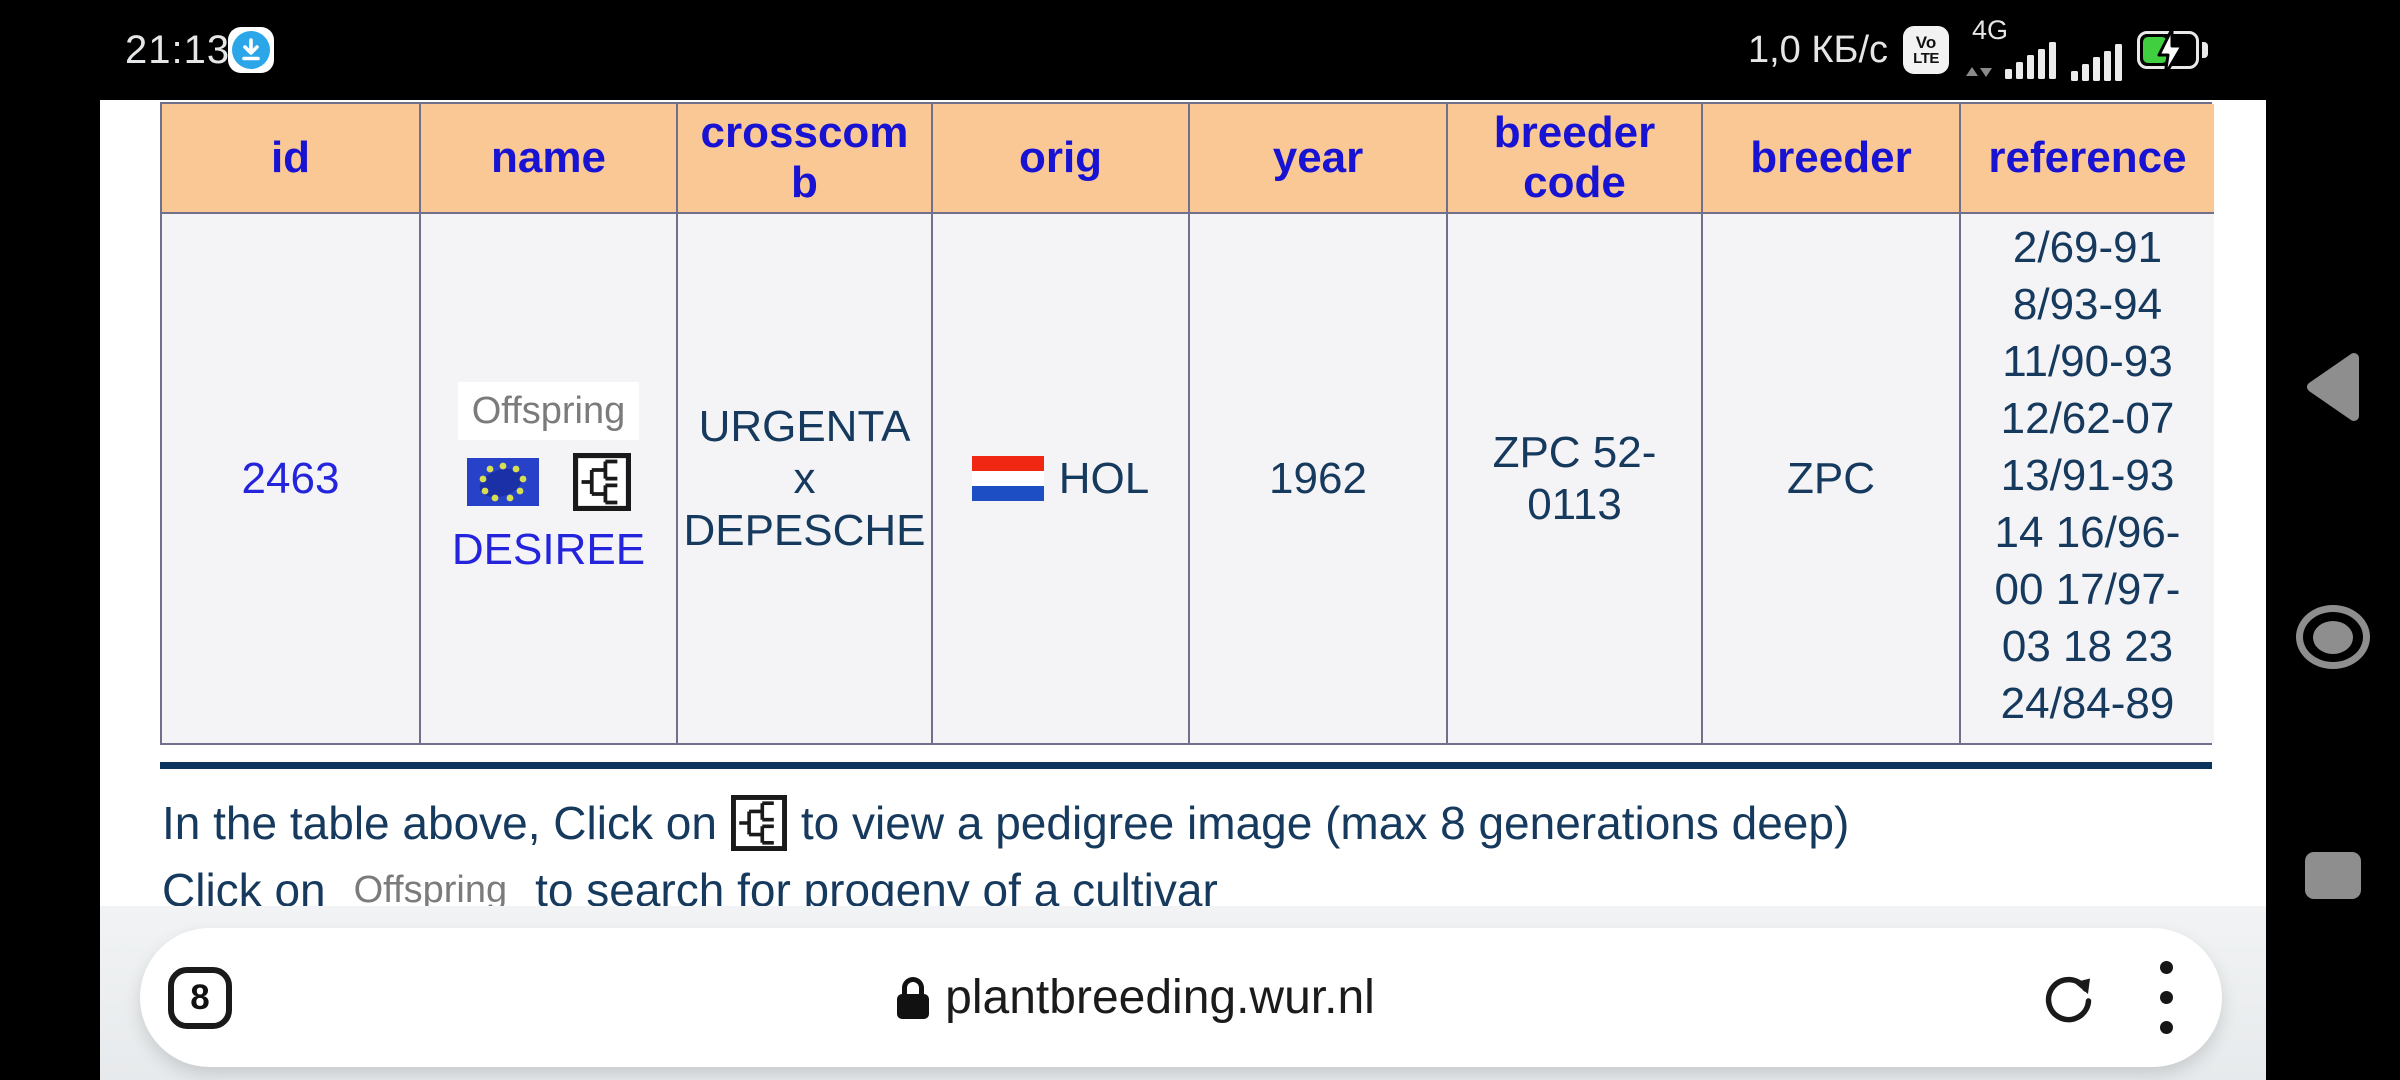 This screenshot has height=1080, width=2400. Describe the element at coordinates (1830, 478) in the screenshot. I see `cell-breeder: ZPC` at that location.